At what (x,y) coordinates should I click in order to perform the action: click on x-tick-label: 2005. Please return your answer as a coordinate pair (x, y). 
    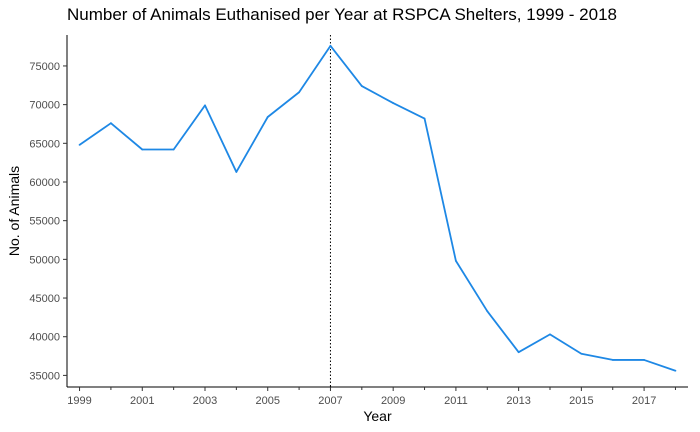
    Looking at the image, I should click on (267, 401).